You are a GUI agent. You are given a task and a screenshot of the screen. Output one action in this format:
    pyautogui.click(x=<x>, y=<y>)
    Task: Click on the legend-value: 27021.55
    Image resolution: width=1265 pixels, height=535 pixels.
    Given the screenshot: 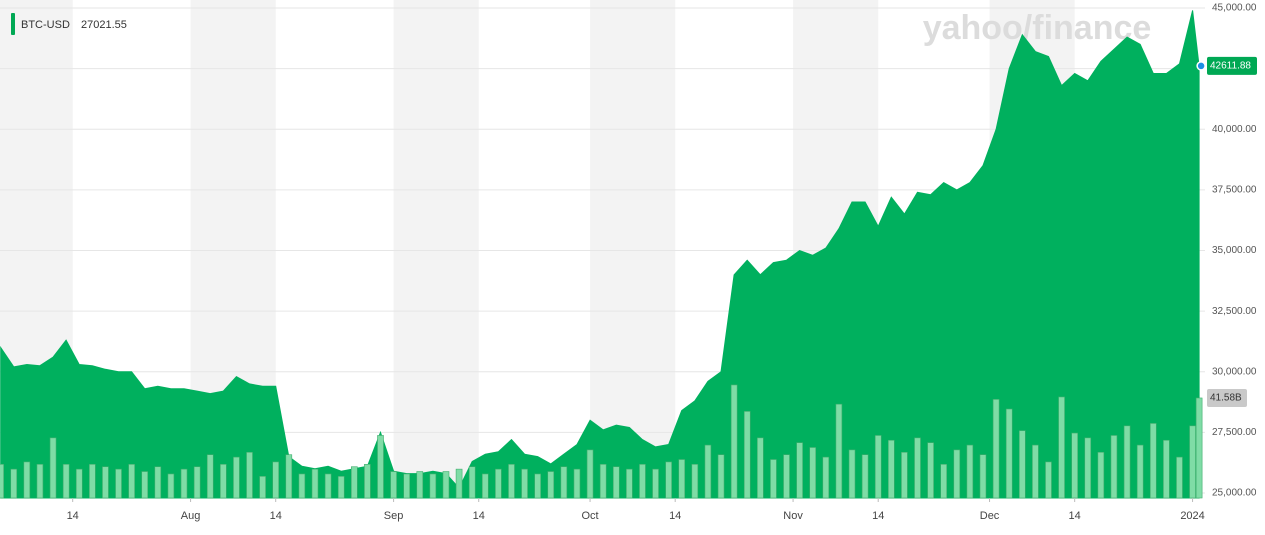 What is the action you would take?
    pyautogui.click(x=104, y=25)
    